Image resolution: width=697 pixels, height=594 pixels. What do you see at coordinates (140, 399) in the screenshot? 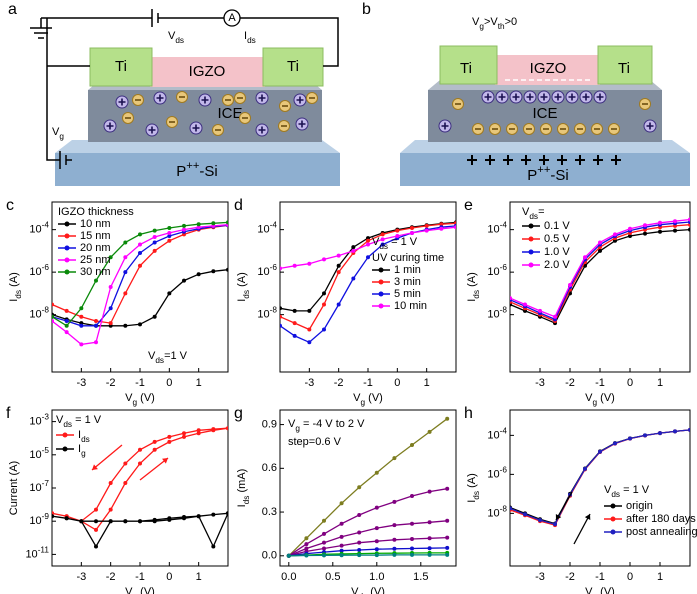
I see `x-axis-label: Vg (V)` at bounding box center [140, 399].